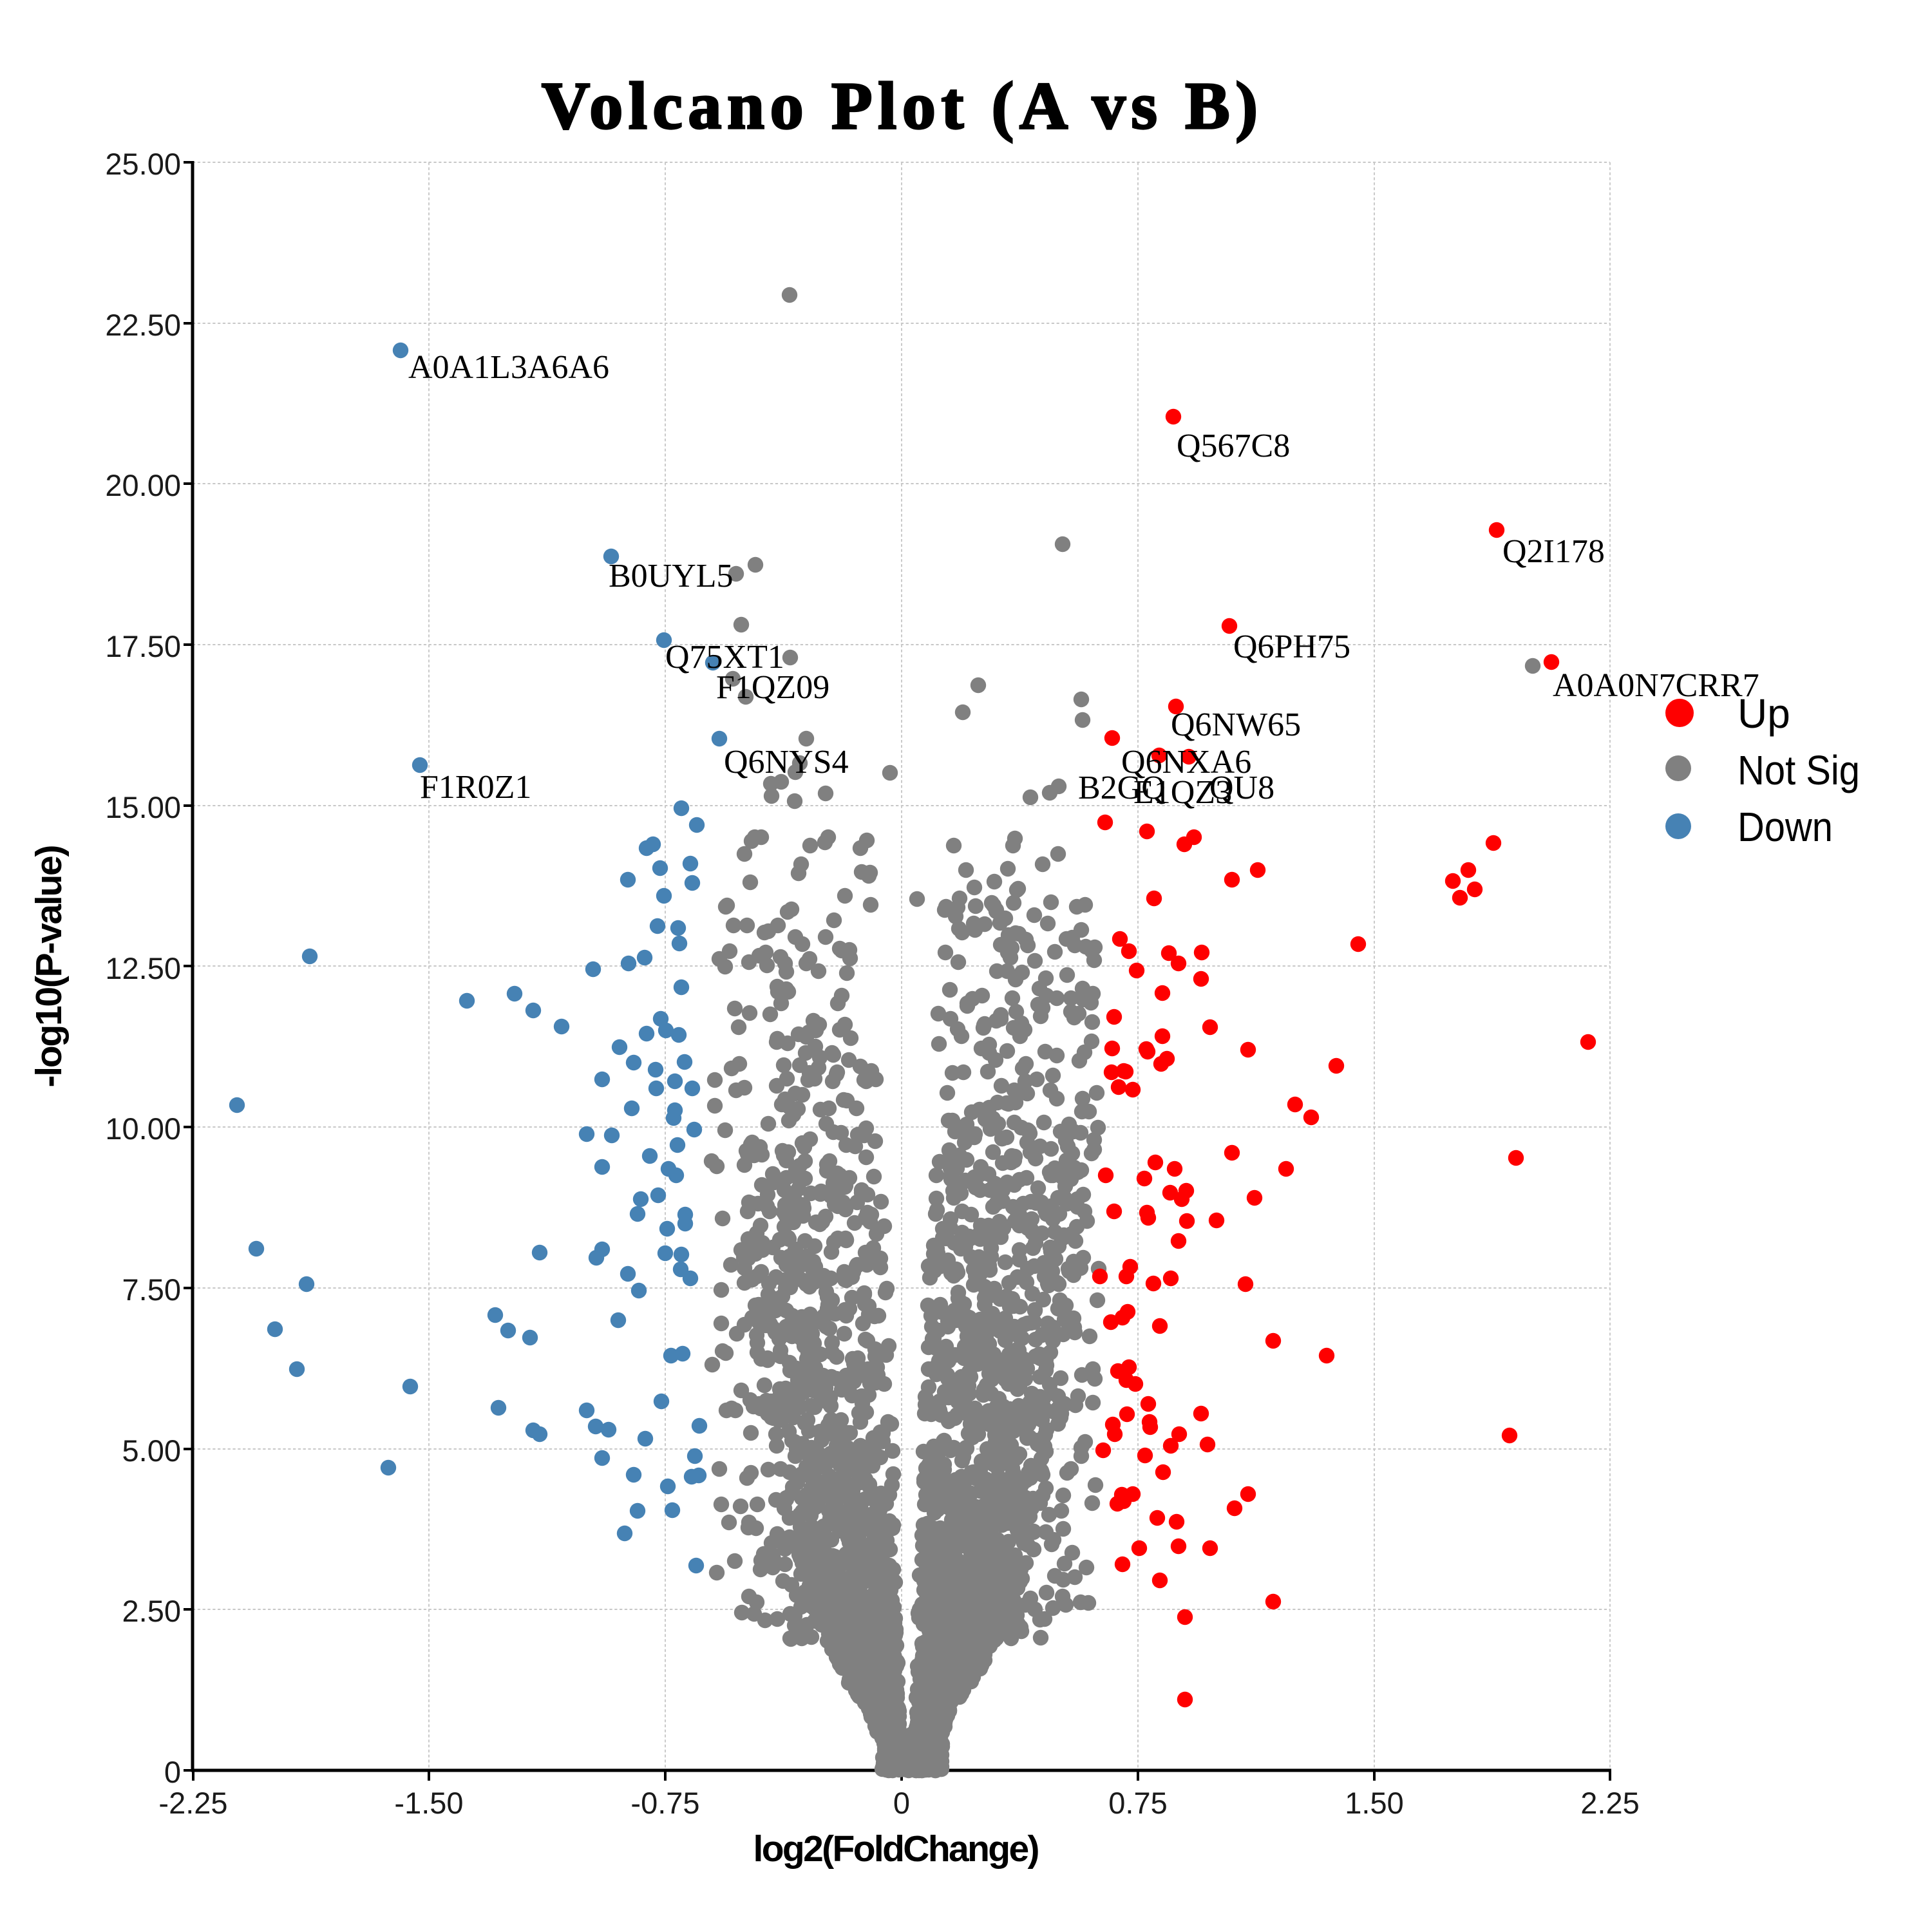 The width and height of the screenshot is (1932, 1932). What do you see at coordinates (143, 807) in the screenshot?
I see `svg-text: 15.00` at bounding box center [143, 807].